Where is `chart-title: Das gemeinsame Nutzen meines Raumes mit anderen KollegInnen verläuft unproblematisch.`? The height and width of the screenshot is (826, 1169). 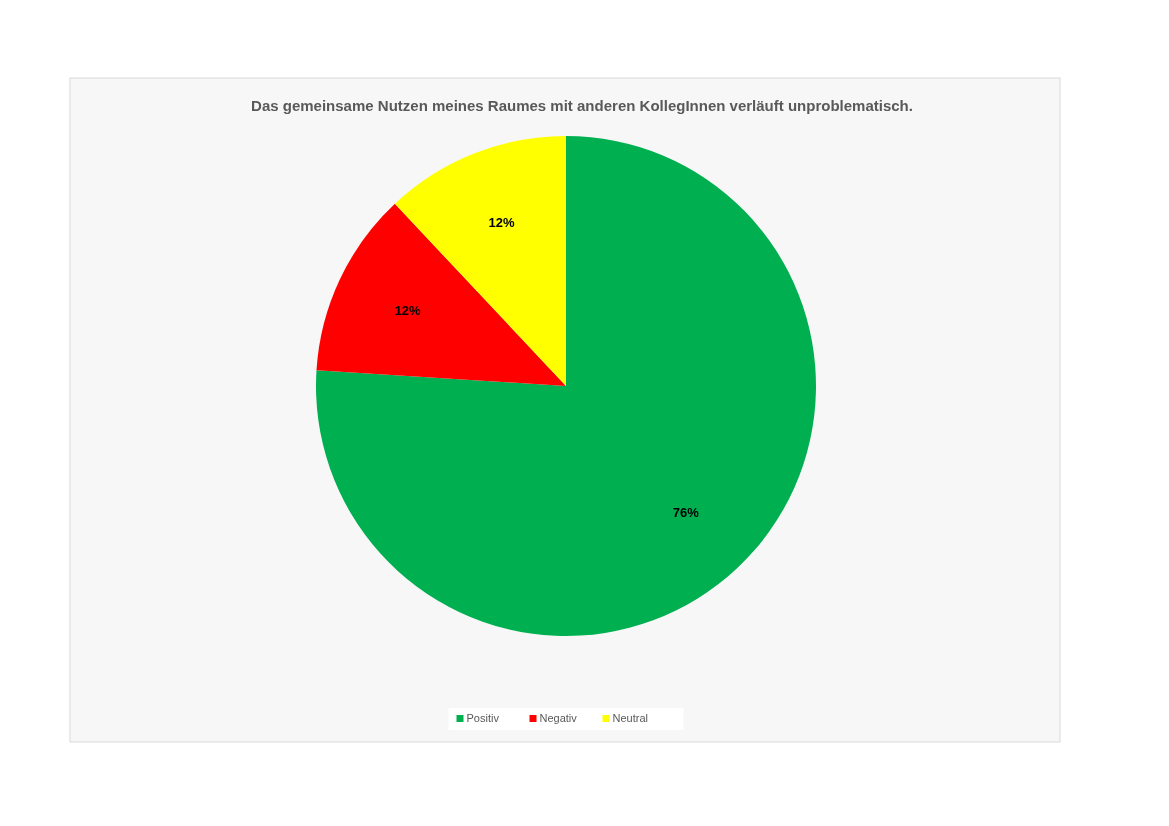 chart-title: Das gemeinsame Nutzen meines Raumes mit anderen KollegInnen verläuft unproblematisch. is located at coordinates (582, 105).